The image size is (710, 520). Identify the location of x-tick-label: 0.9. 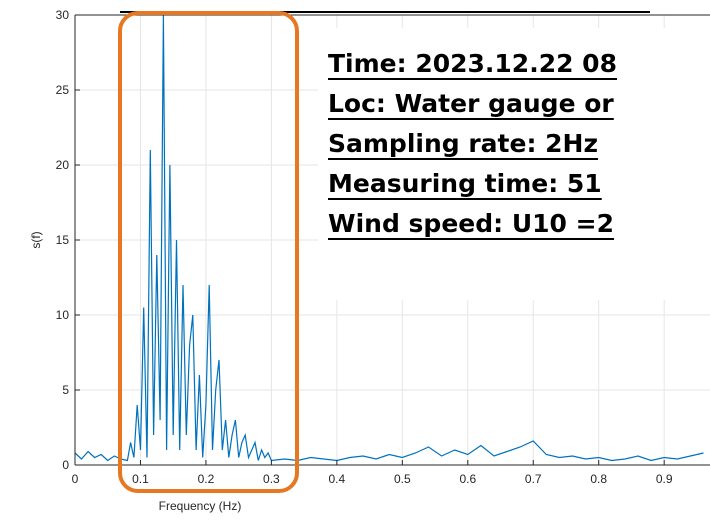
(664, 479).